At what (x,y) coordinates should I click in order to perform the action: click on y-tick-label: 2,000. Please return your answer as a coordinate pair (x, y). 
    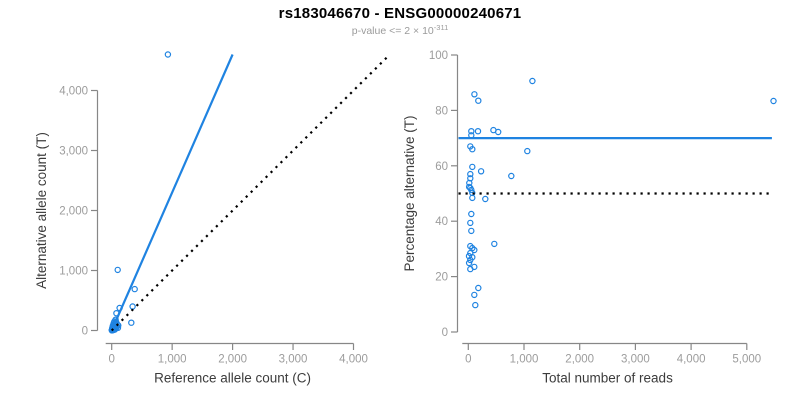
    Looking at the image, I should click on (73, 212).